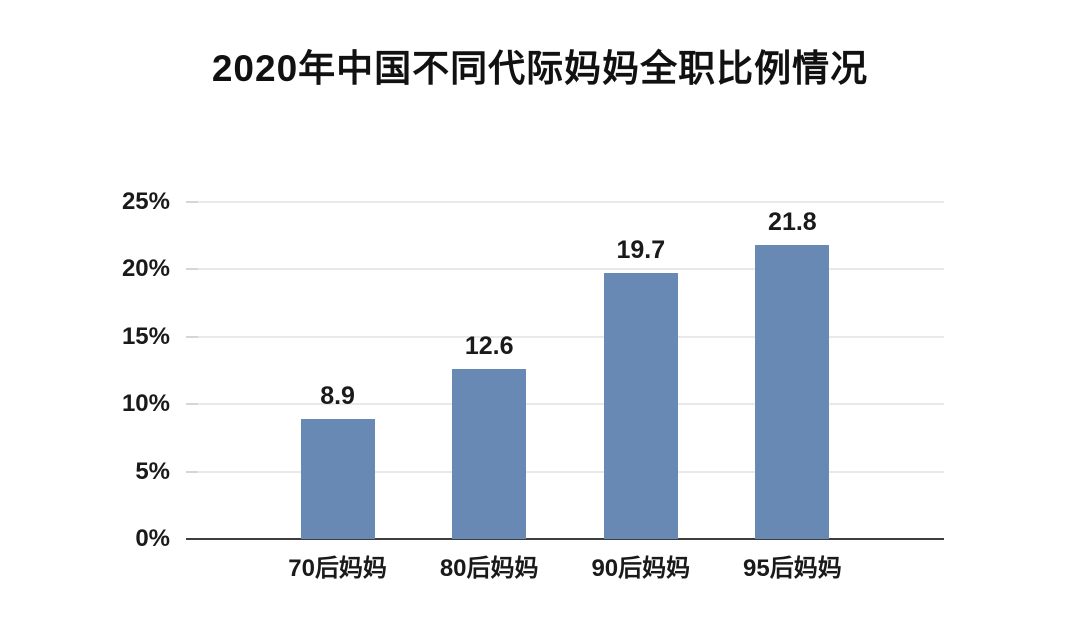  Describe the element at coordinates (641, 250) in the screenshot. I see `bar-value-label: 19.7` at that location.